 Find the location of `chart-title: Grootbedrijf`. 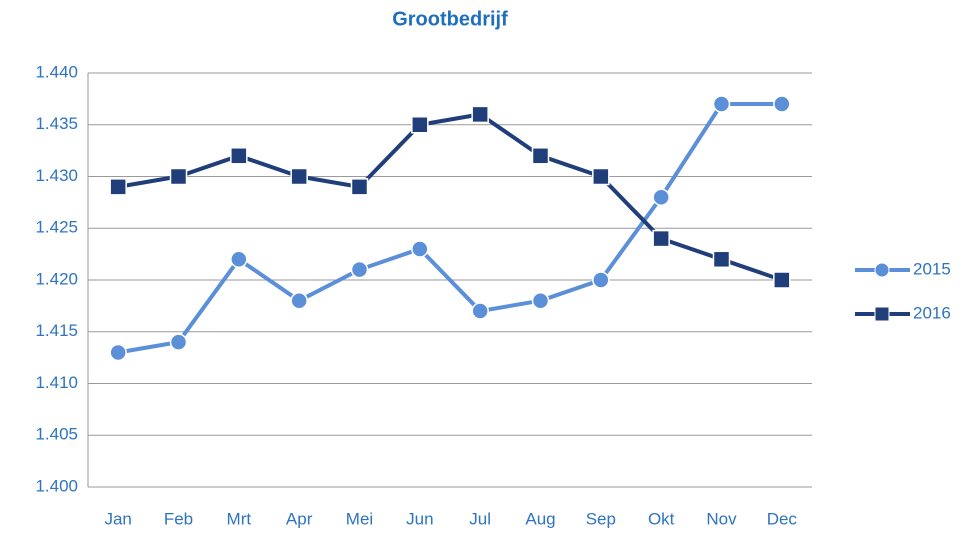

chart-title: Grootbedrijf is located at coordinates (450, 19).